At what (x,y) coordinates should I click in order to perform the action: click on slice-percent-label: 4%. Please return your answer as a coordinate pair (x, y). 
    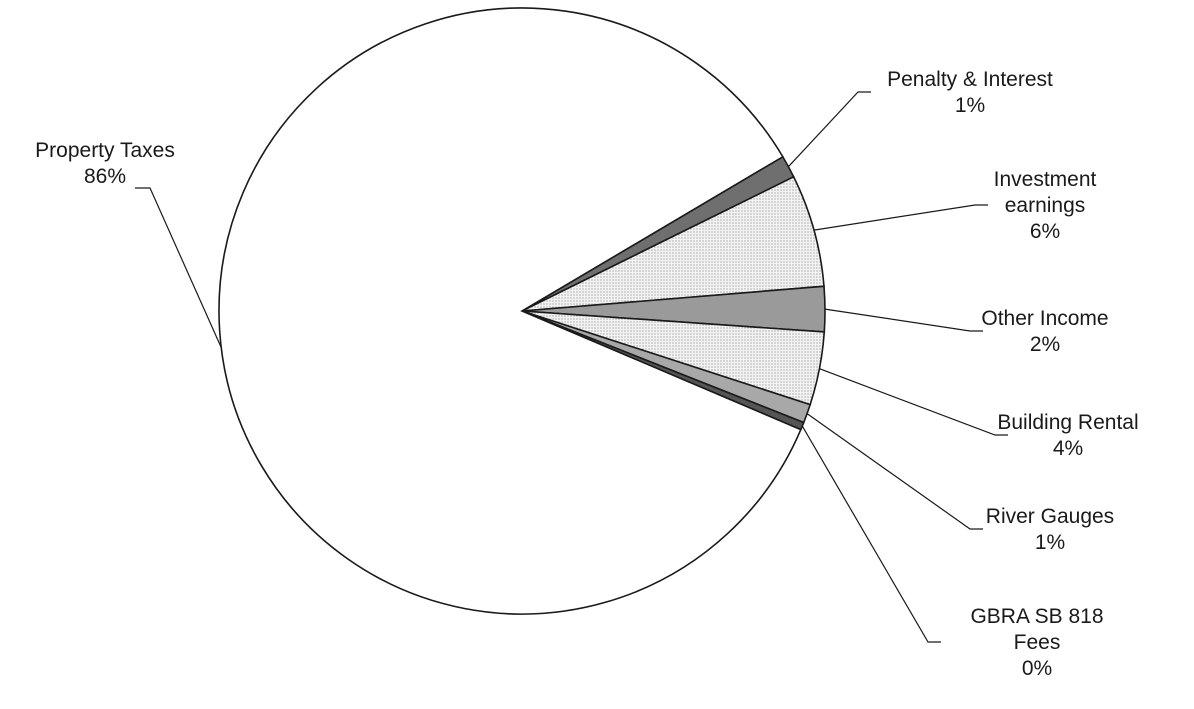
    Looking at the image, I should click on (1068, 448).